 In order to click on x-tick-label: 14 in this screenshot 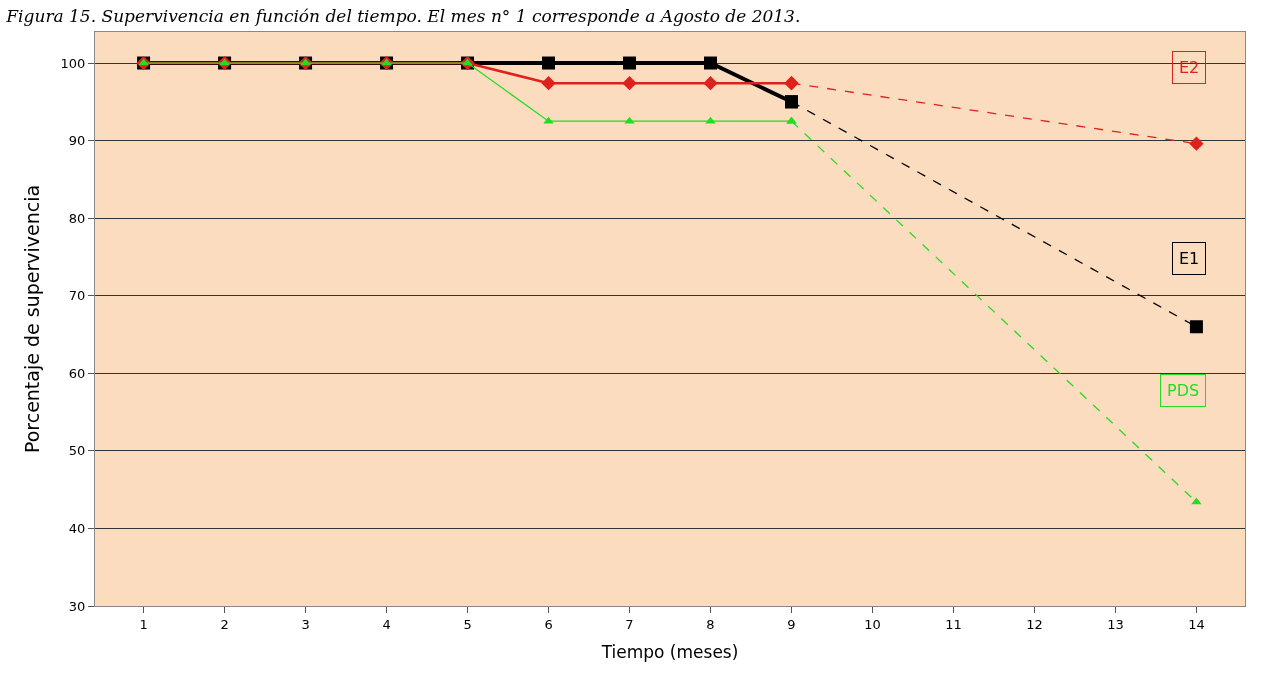, I will do `click(1196, 624)`.